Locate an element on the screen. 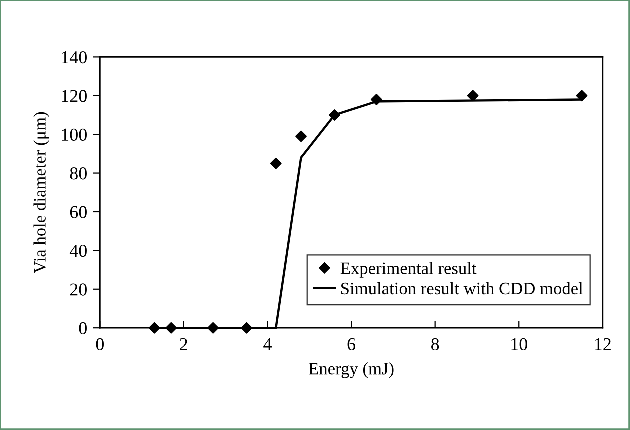 This screenshot has height=430, width=630. legend-label: Experimental result is located at coordinates (408, 270).